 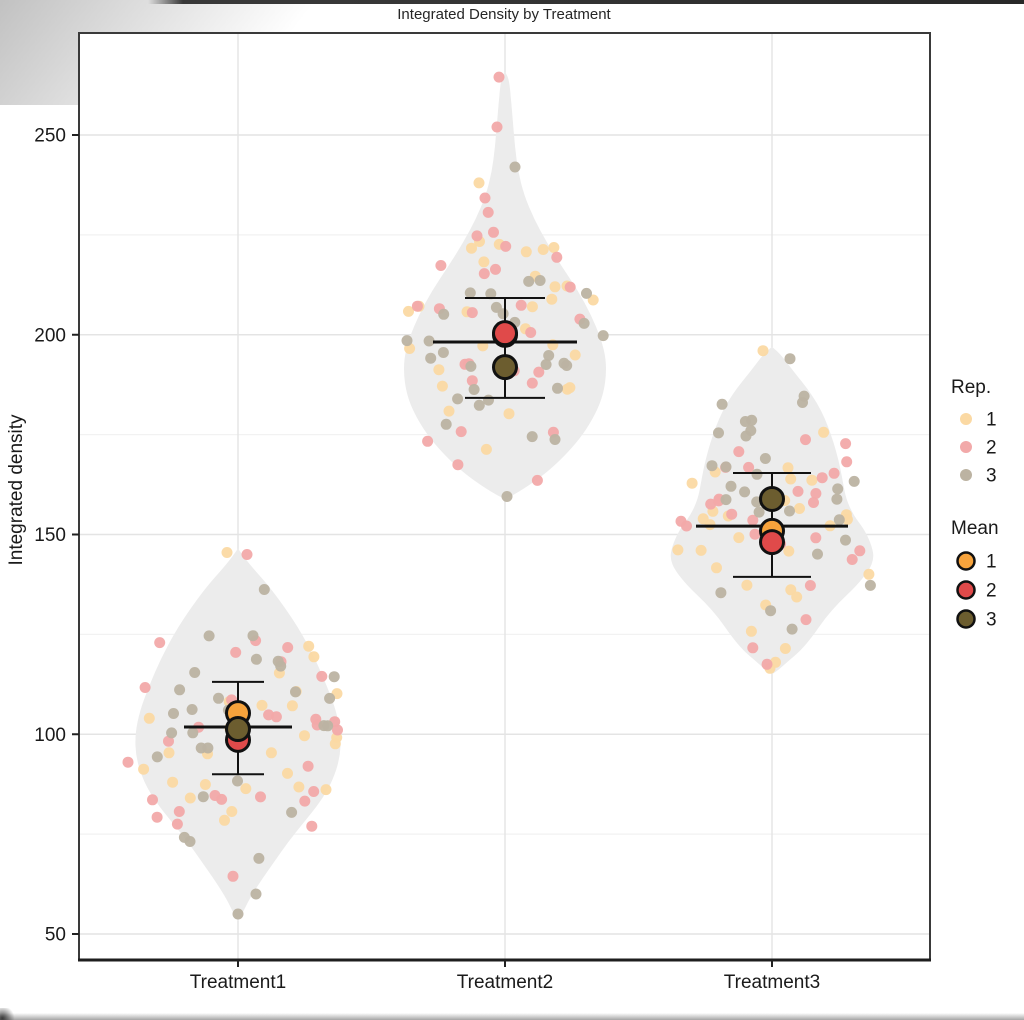 I want to click on legend-rep-label-3: 3, so click(x=991, y=476).